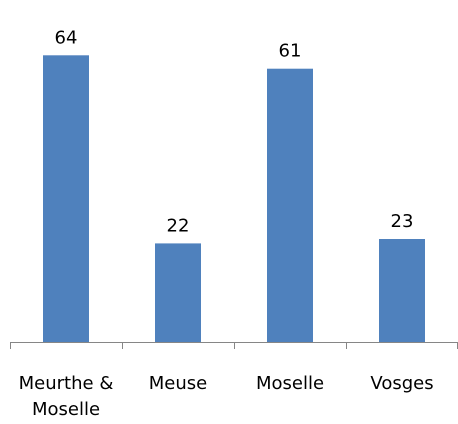 The image size is (458, 424). I want to click on bar-vosges, so click(402, 290).